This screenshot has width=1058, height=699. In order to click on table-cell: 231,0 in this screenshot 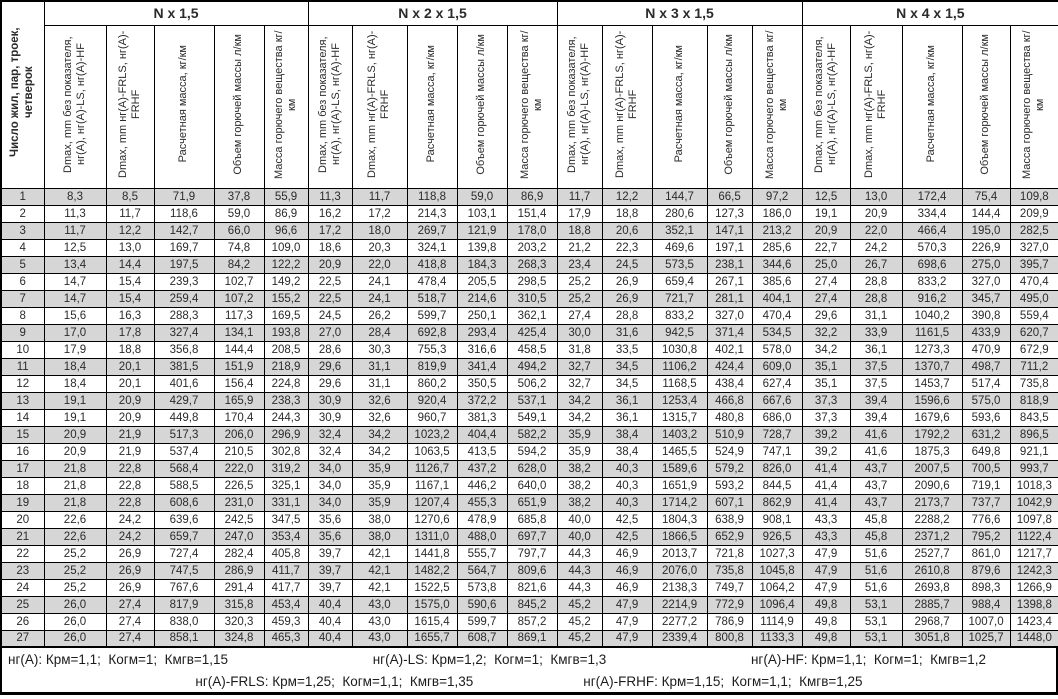, I will do `click(239, 502)`.